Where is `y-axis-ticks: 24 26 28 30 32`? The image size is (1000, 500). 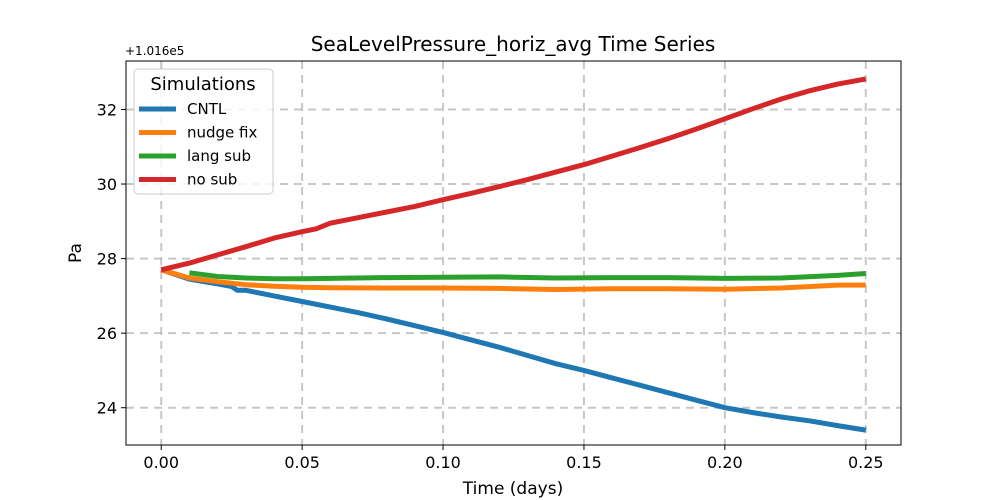 y-axis-ticks: 24 26 28 30 32 is located at coordinates (111, 259).